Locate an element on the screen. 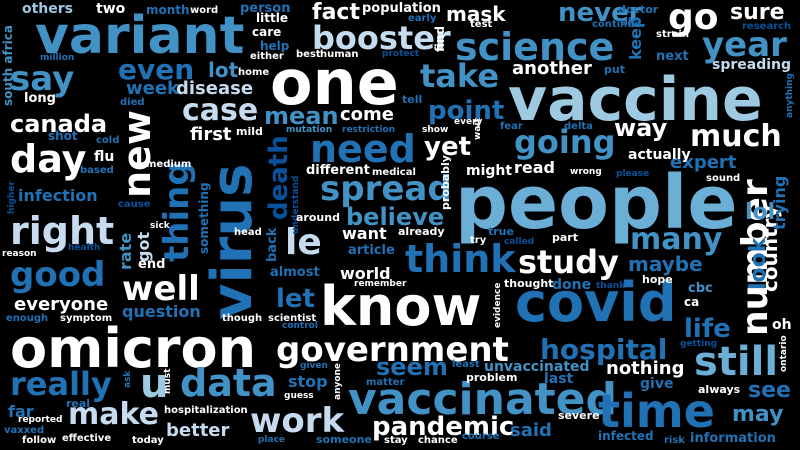 The width and height of the screenshot is (800, 450). word-early: early is located at coordinates (422, 18).